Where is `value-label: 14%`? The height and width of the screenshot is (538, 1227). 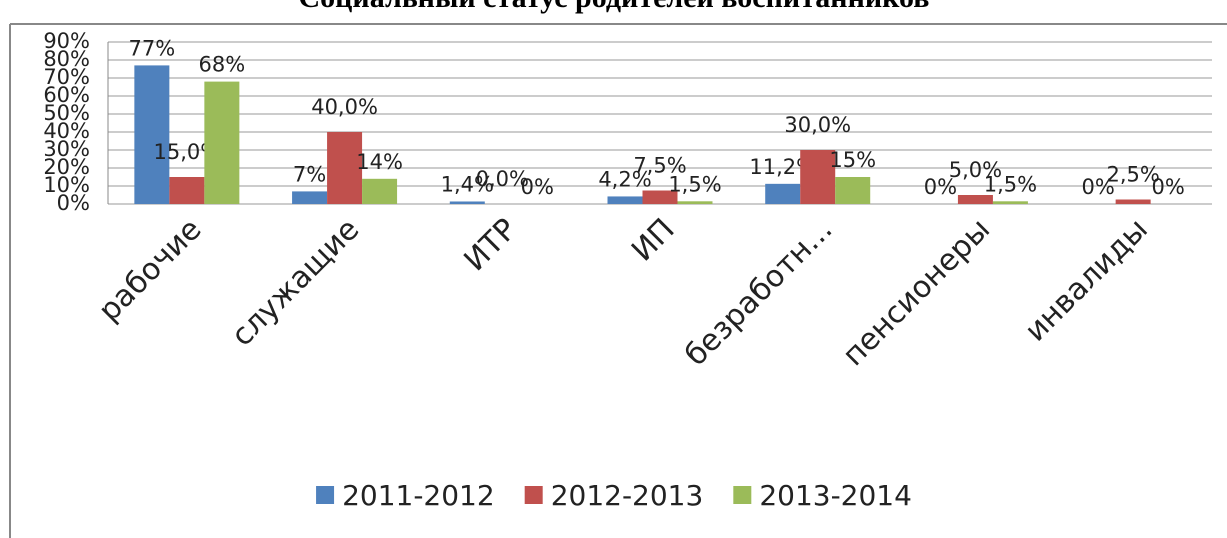 value-label: 14% is located at coordinates (379, 162).